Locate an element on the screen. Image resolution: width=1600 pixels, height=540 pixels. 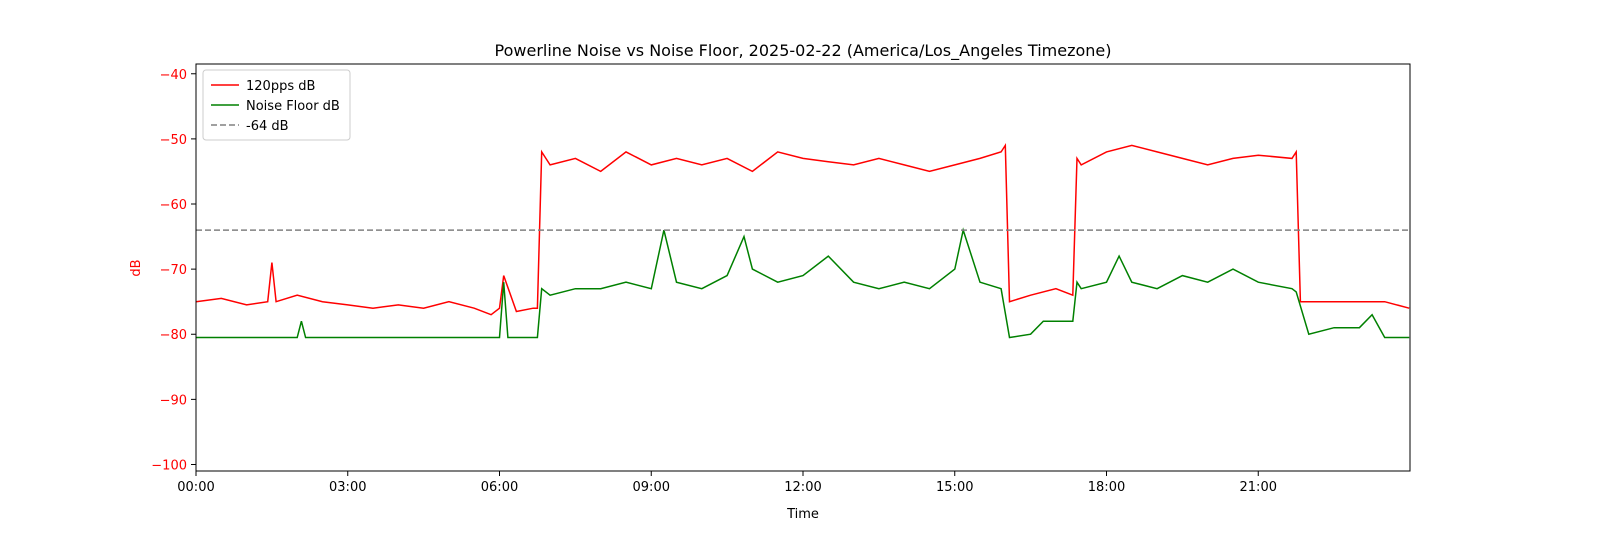
x-tick-label-2: 06:00 is located at coordinates (499, 487).